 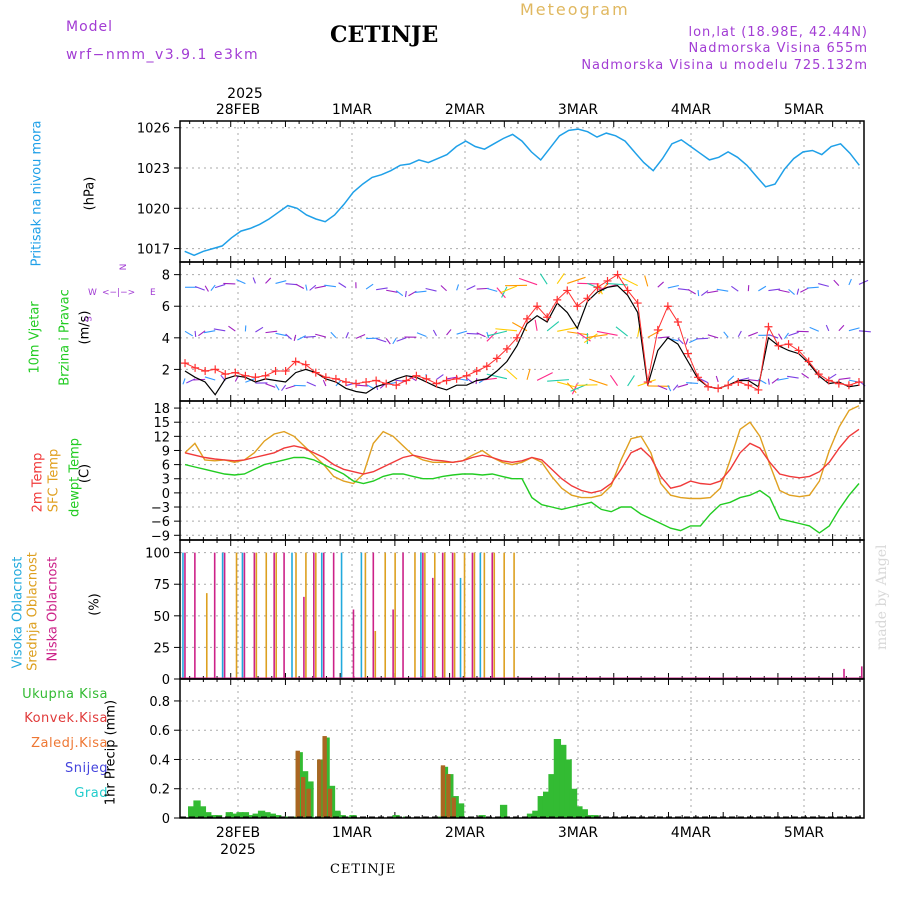 What do you see at coordinates (157, 554) in the screenshot?
I see `cloud-ytick-label: 100` at bounding box center [157, 554].